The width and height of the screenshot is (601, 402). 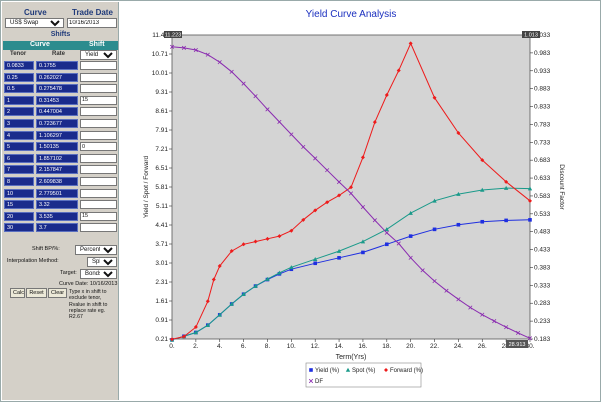 I want to click on y-tick-label: 9.31, so click(x=161, y=92).